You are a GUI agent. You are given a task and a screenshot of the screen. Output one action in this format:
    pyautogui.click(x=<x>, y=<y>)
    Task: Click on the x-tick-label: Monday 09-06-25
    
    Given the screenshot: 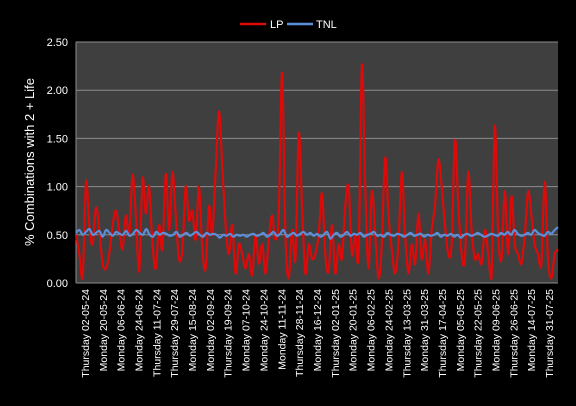 What is the action you would take?
    pyautogui.click(x=497, y=330)
    